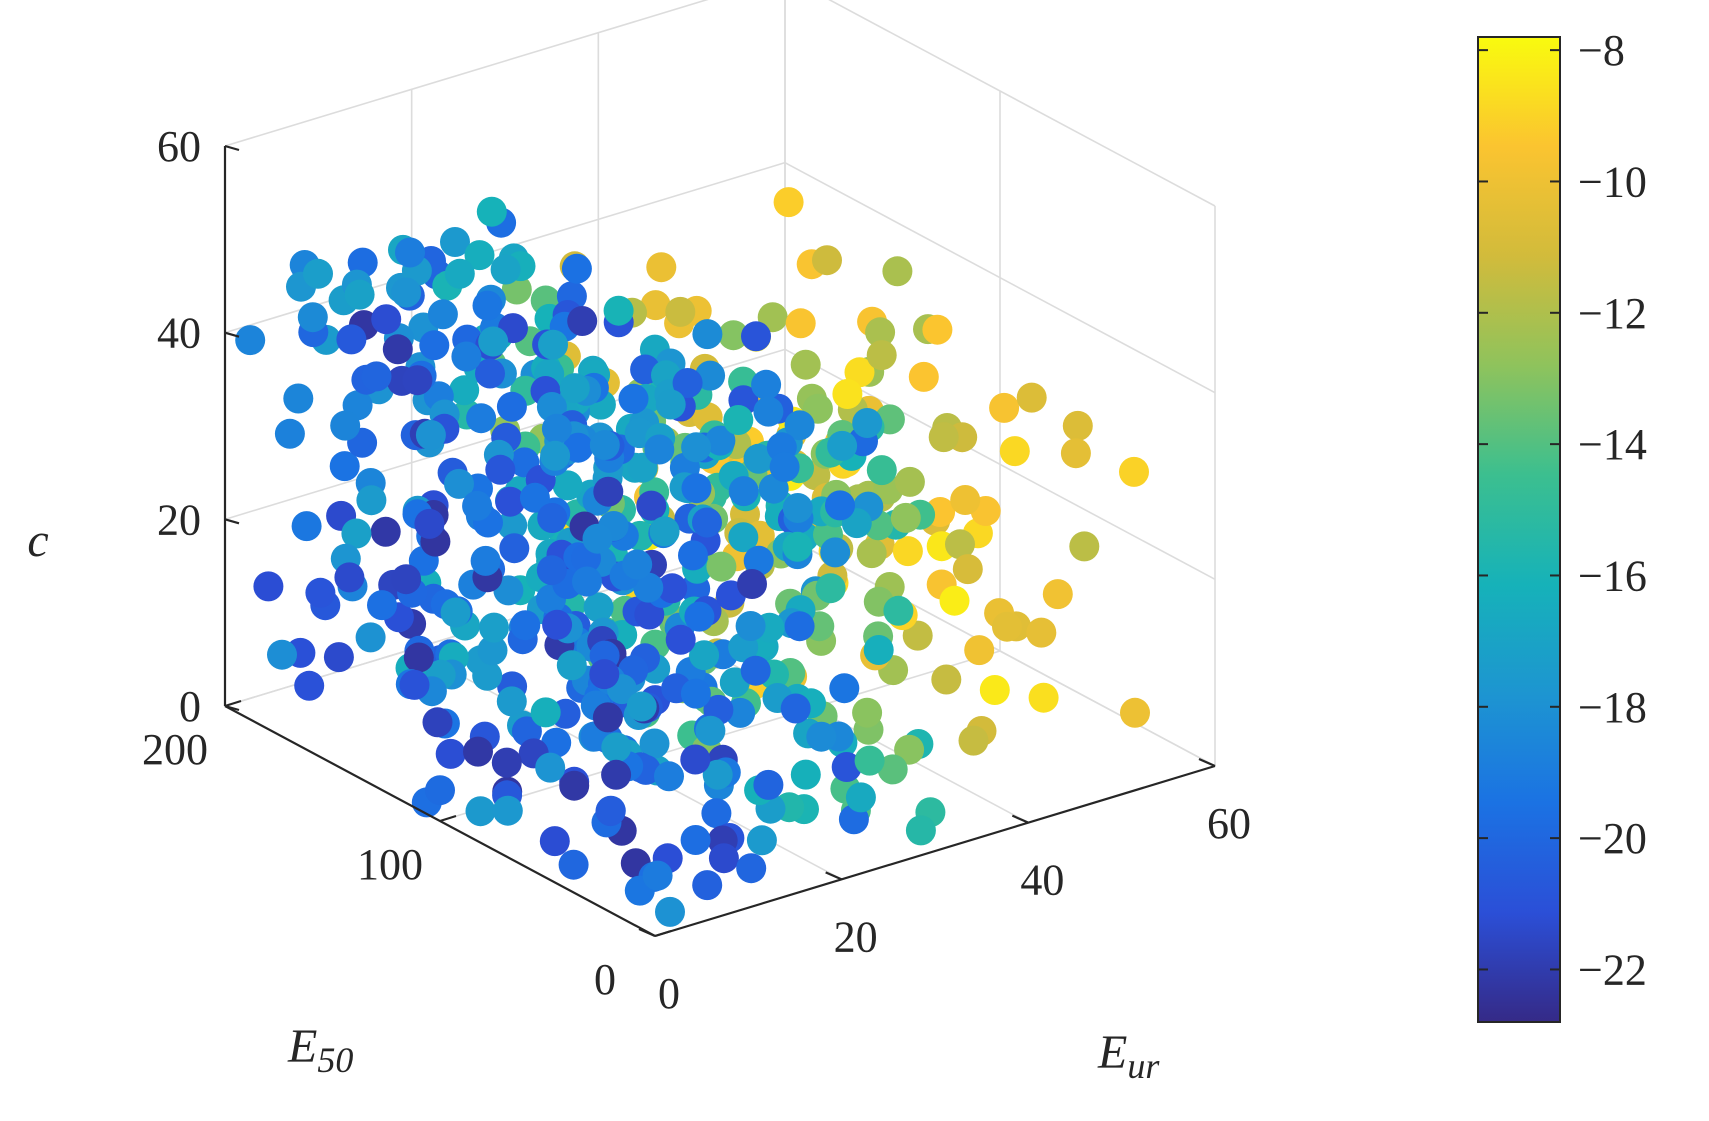 The image size is (1709, 1121). I want to click on y-tick-label: 100, so click(390, 864).